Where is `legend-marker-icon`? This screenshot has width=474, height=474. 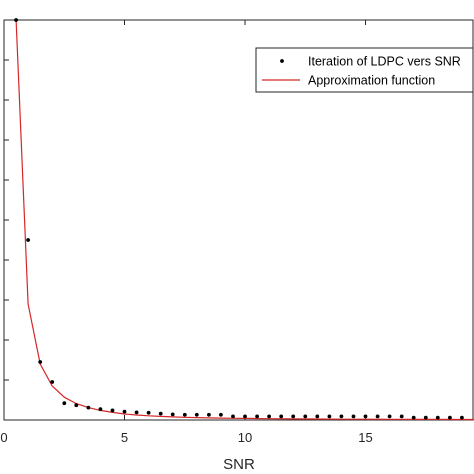 legend-marker-icon is located at coordinates (282, 61).